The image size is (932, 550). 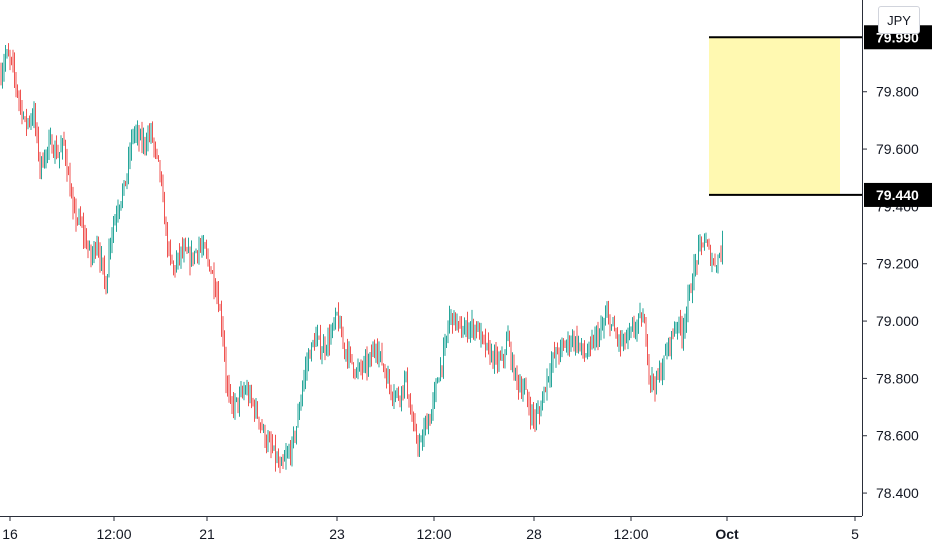 What do you see at coordinates (337, 534) in the screenshot?
I see `time-tick-label: 23` at bounding box center [337, 534].